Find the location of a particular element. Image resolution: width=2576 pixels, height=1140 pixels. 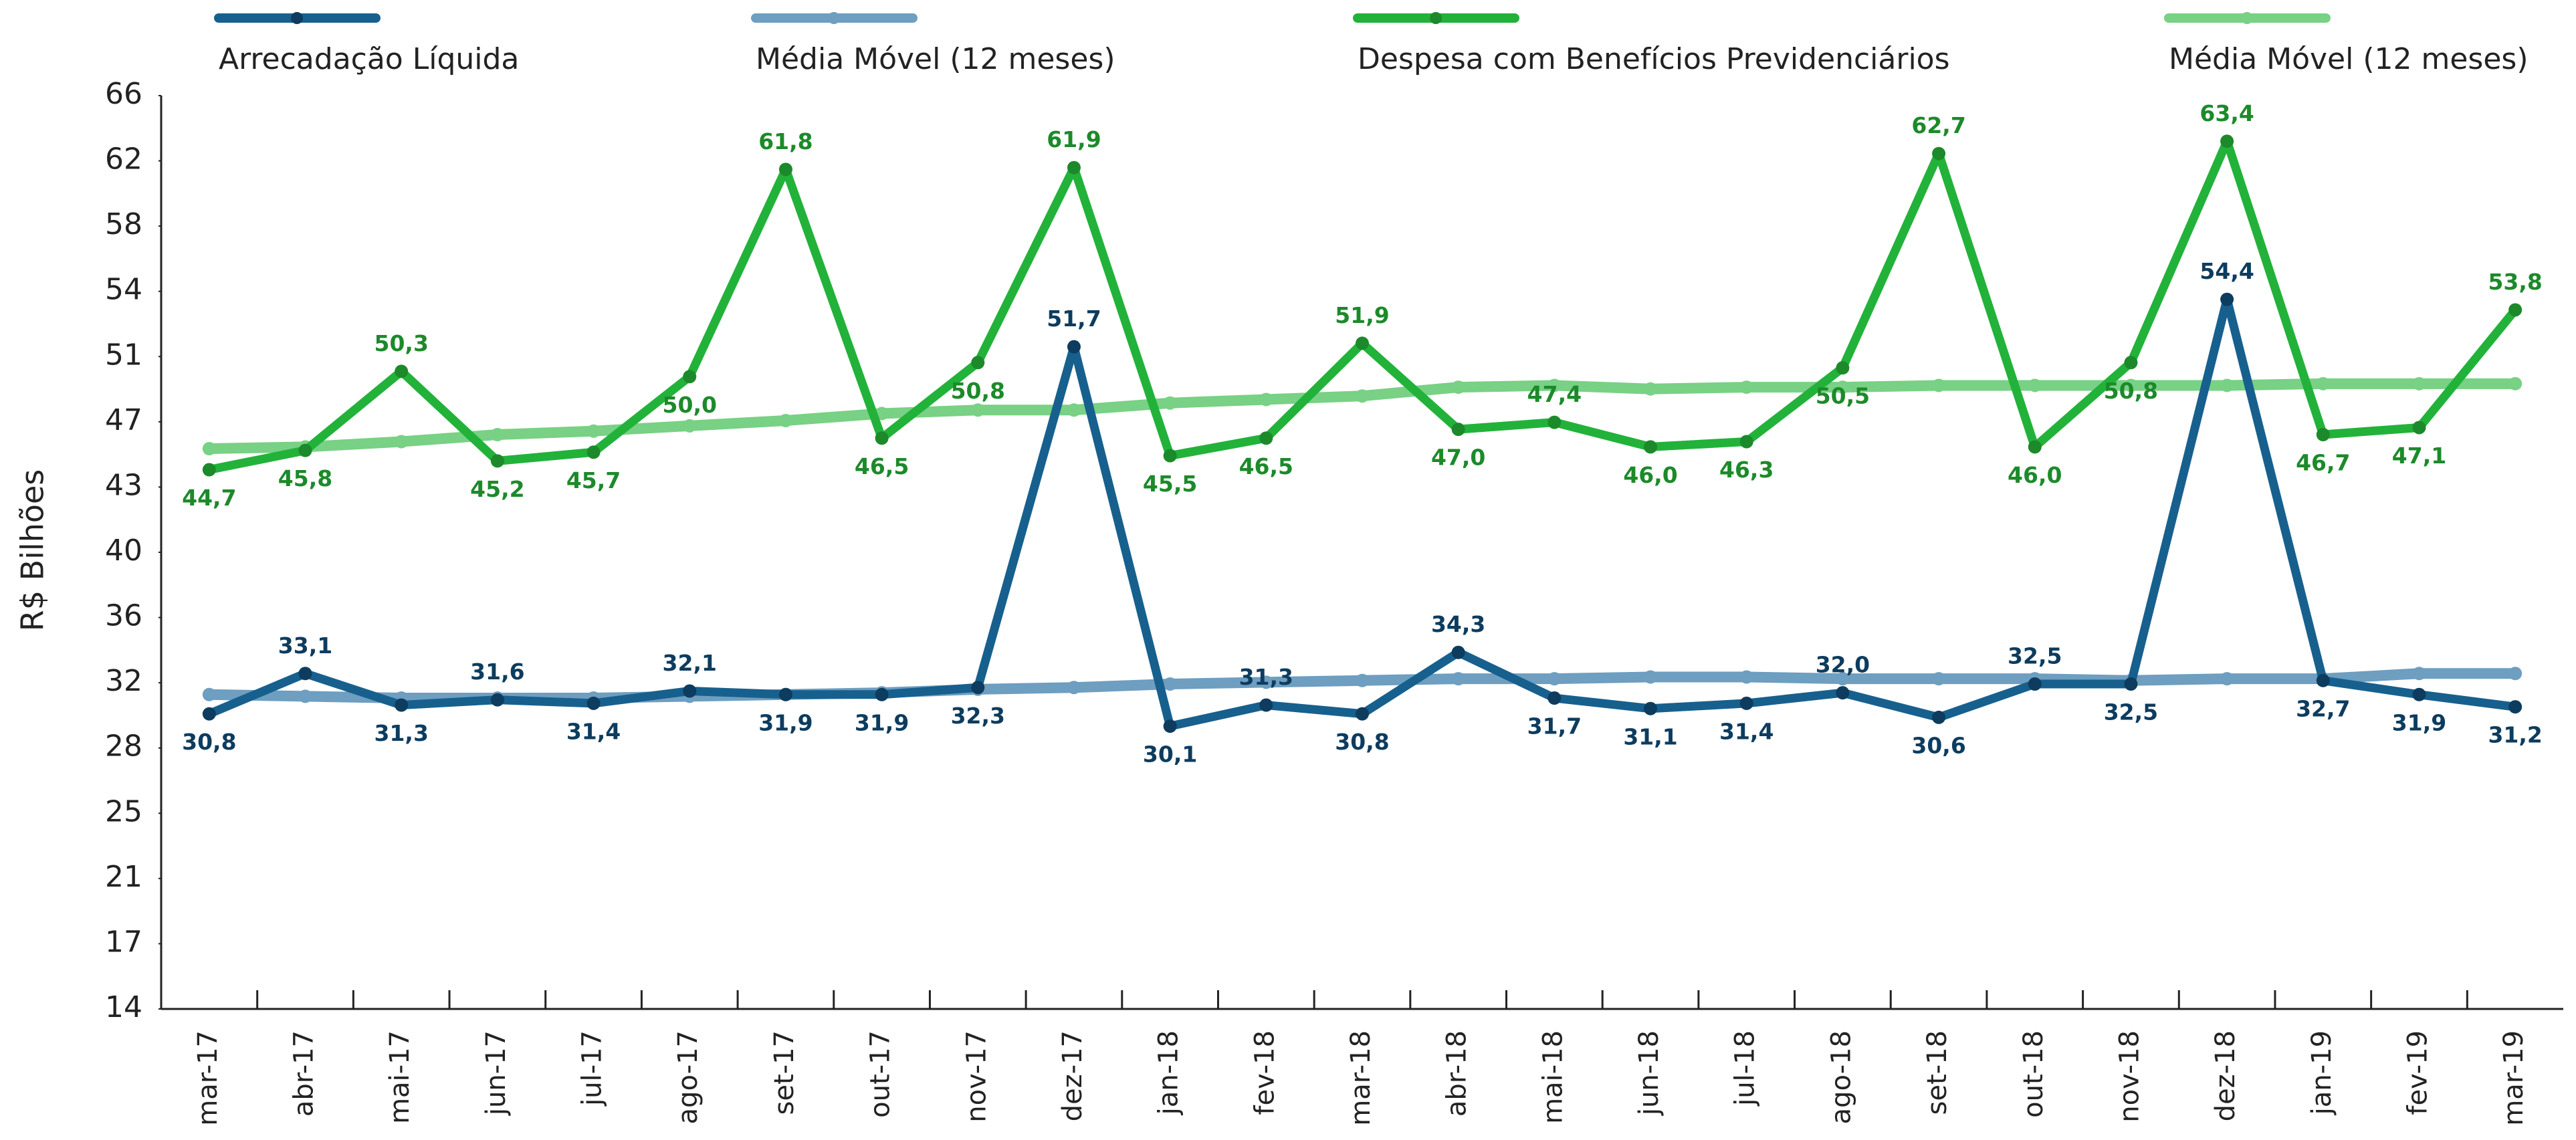

data-label: 32,5 is located at coordinates (2131, 712).